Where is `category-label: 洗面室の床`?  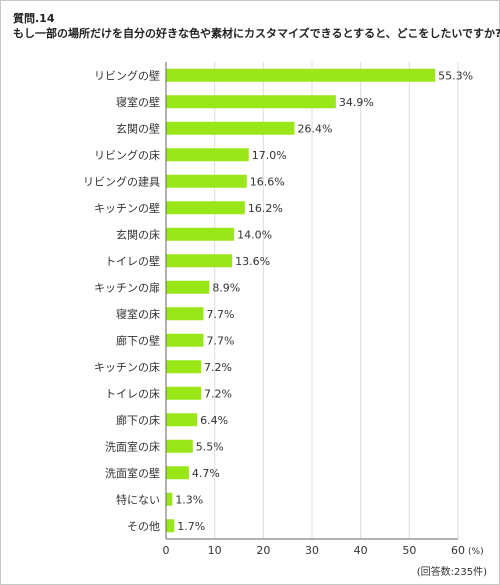
category-label: 洗面室の床 is located at coordinates (132, 446).